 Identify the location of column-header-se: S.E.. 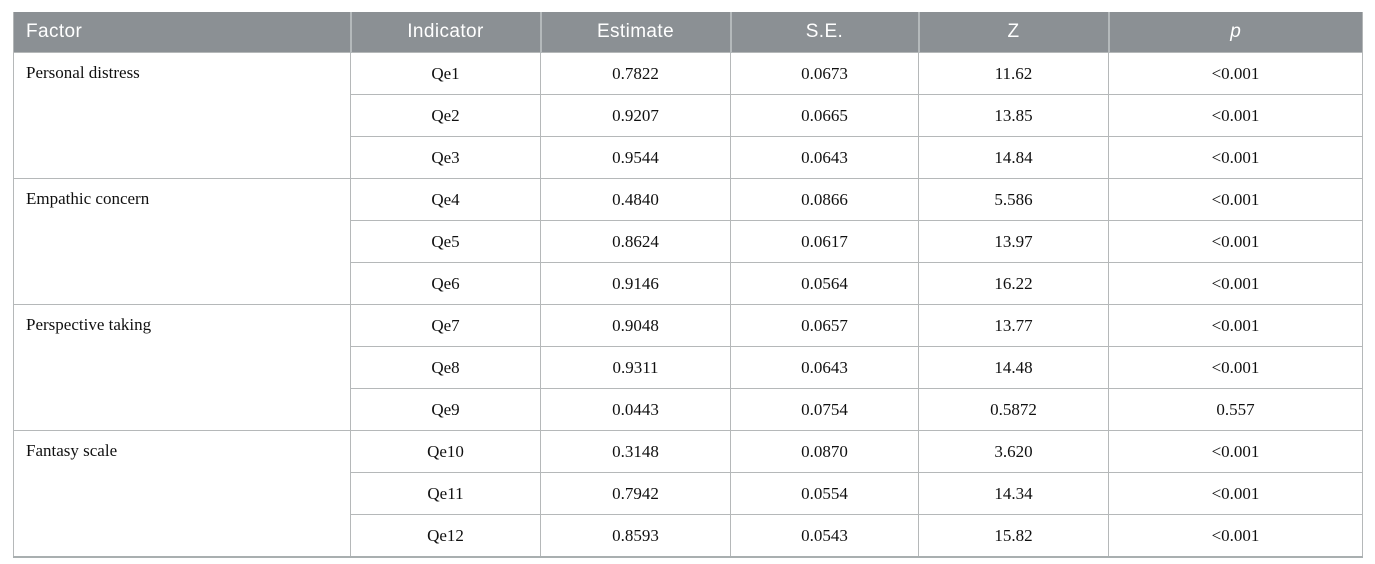
(824, 32).